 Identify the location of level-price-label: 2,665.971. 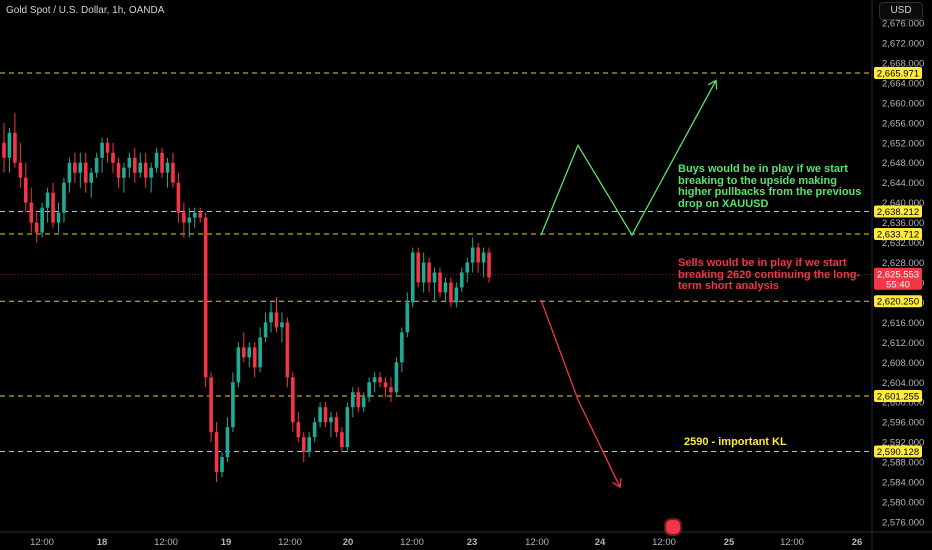
(898, 74).